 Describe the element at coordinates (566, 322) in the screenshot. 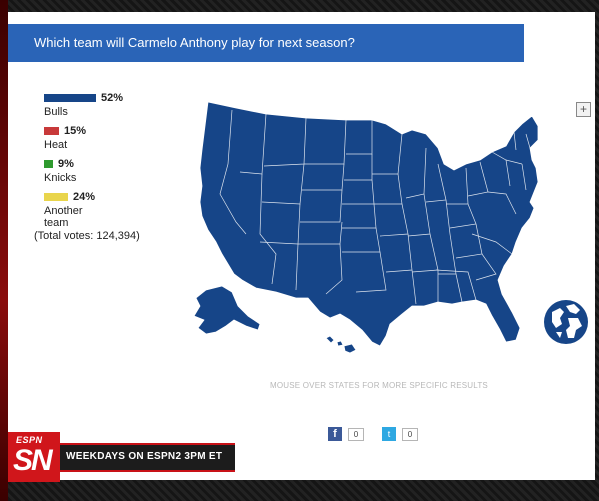

I see `globe-icon` at that location.